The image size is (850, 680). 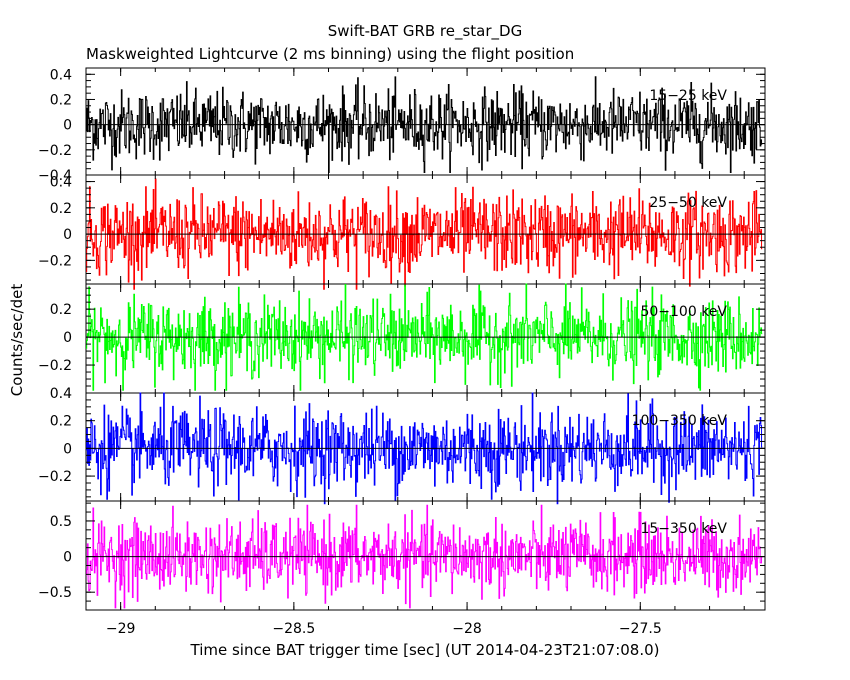 What do you see at coordinates (688, 96) in the screenshot?
I see `band-label: 15−25 keV` at bounding box center [688, 96].